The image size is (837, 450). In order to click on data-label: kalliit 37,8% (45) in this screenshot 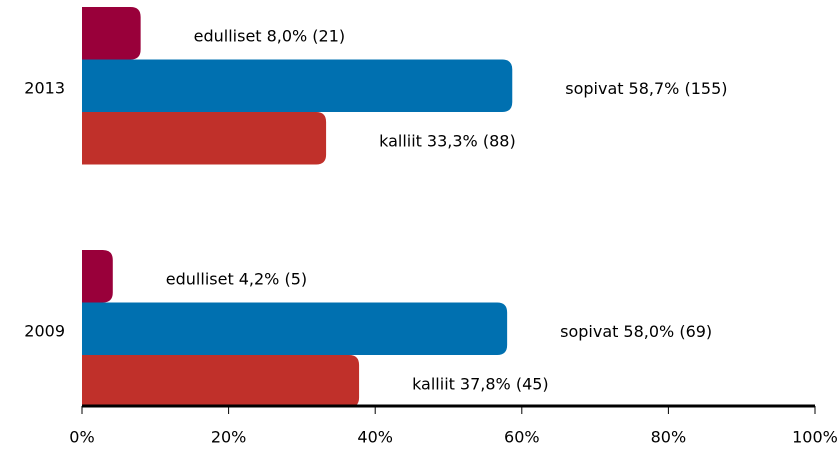, I will do `click(480, 383)`.